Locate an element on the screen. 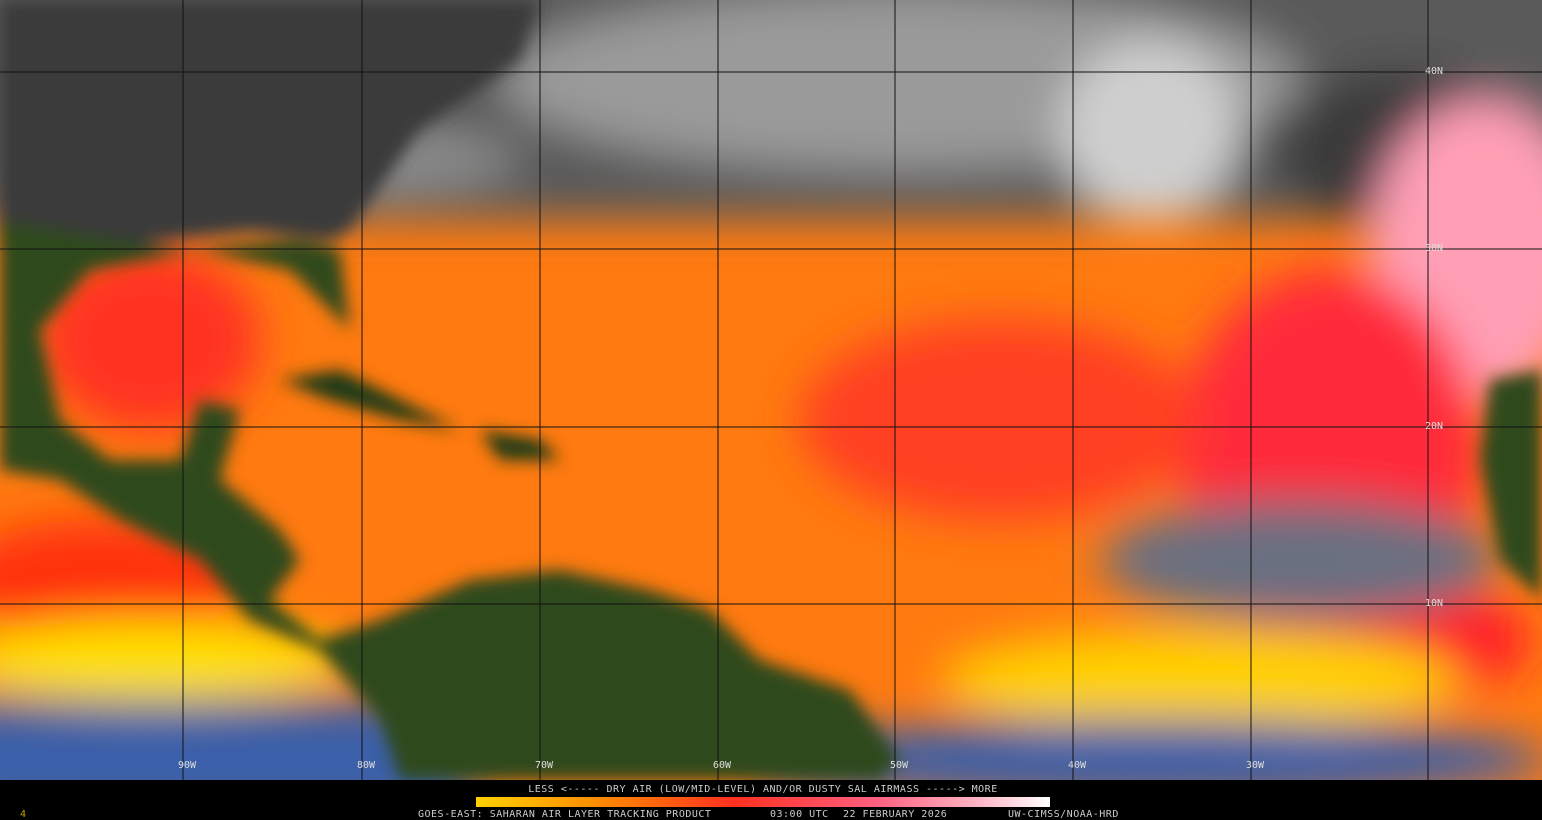 Image resolution: width=1542 pixels, height=820 pixels. lat-label: 20N is located at coordinates (1434, 426).